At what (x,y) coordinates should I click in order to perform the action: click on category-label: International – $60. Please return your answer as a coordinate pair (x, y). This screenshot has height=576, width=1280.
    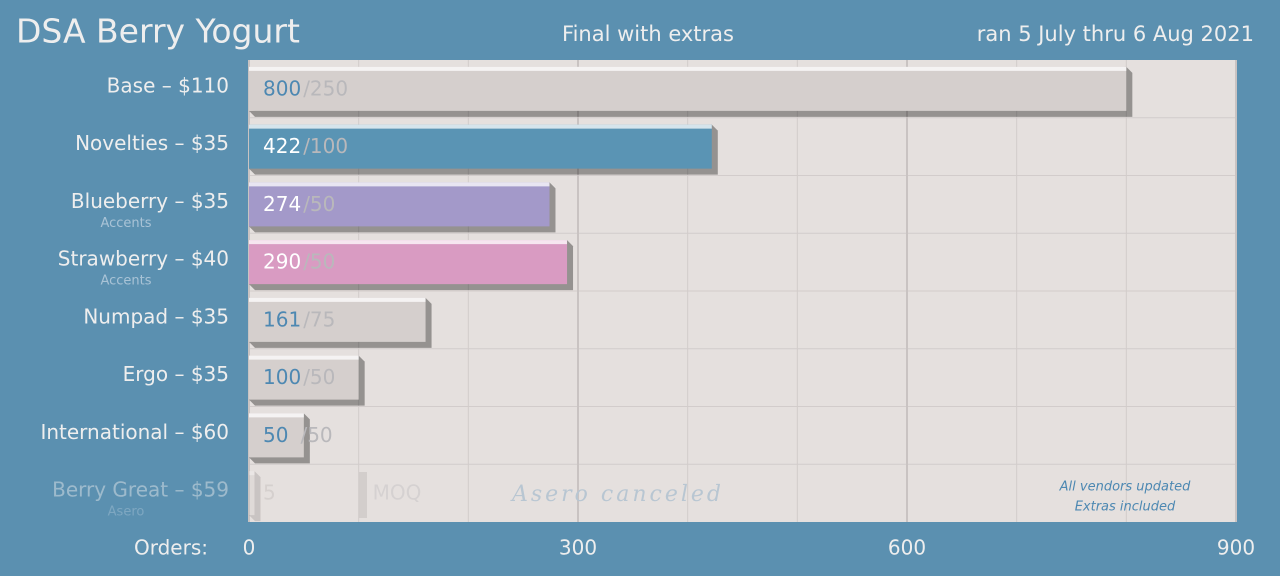
    Looking at the image, I should click on (134, 432).